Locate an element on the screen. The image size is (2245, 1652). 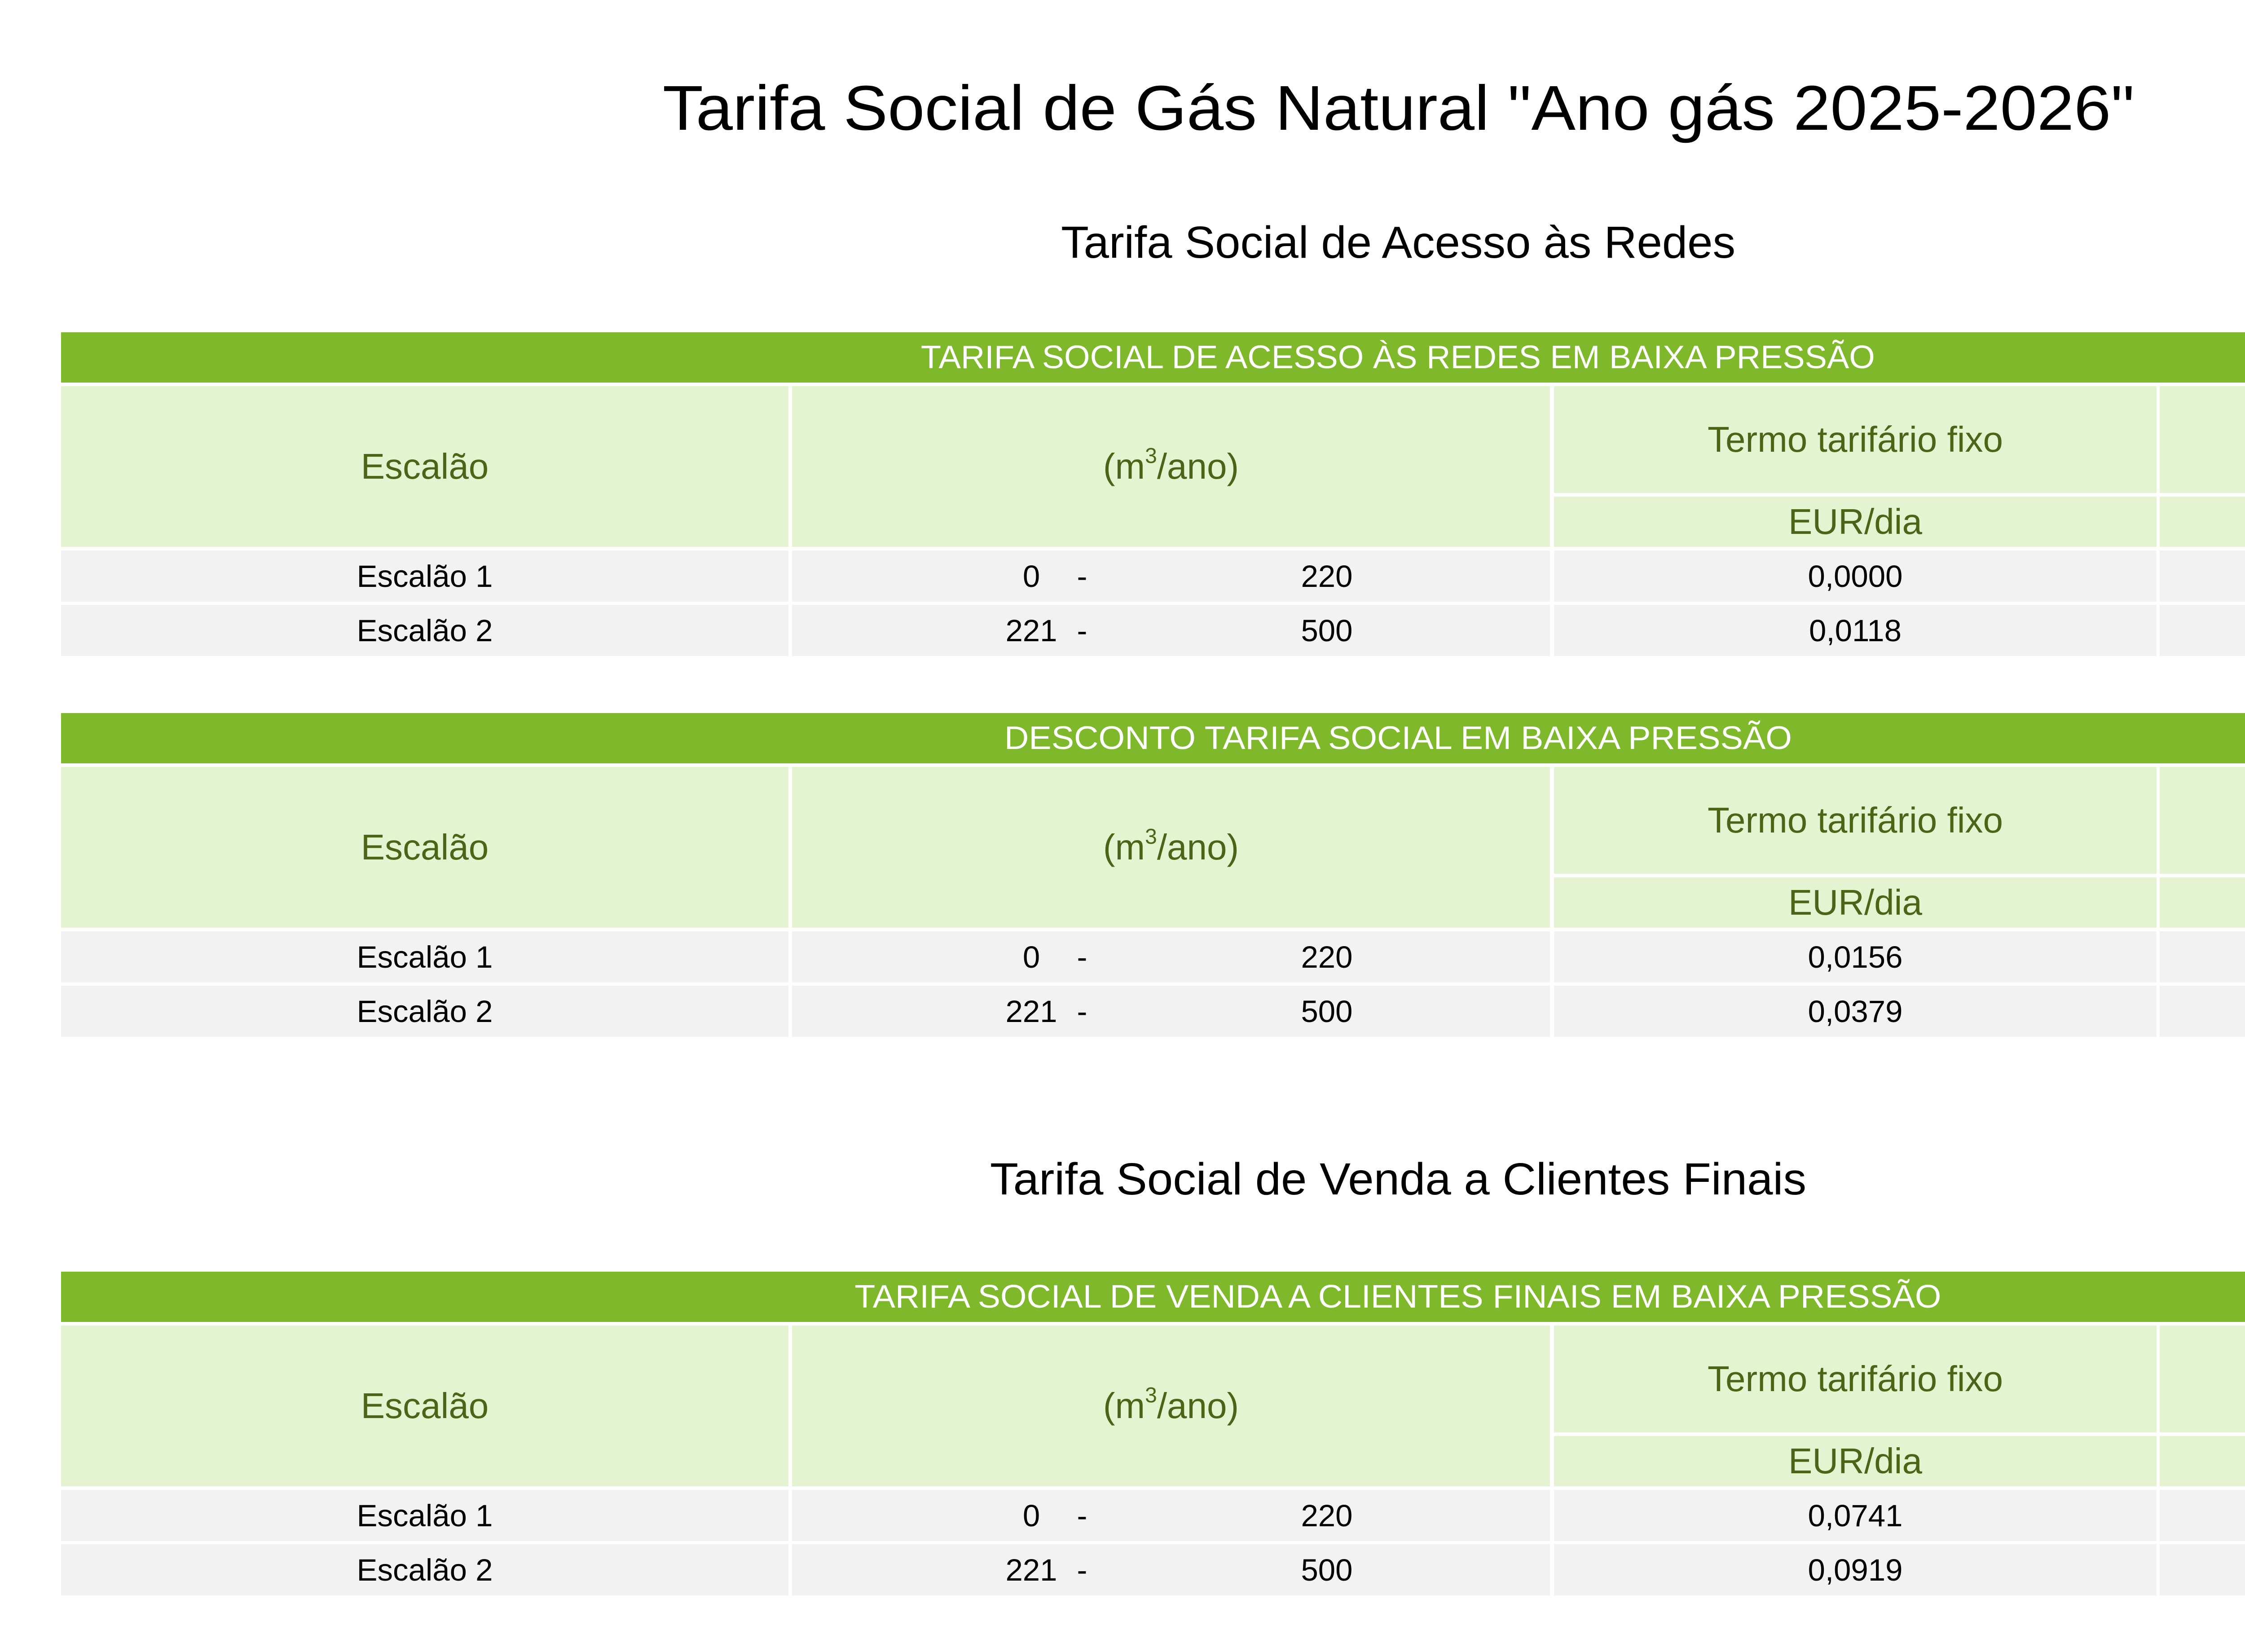
cell-fixed-value: 0,0919 is located at coordinates (1855, 1569).